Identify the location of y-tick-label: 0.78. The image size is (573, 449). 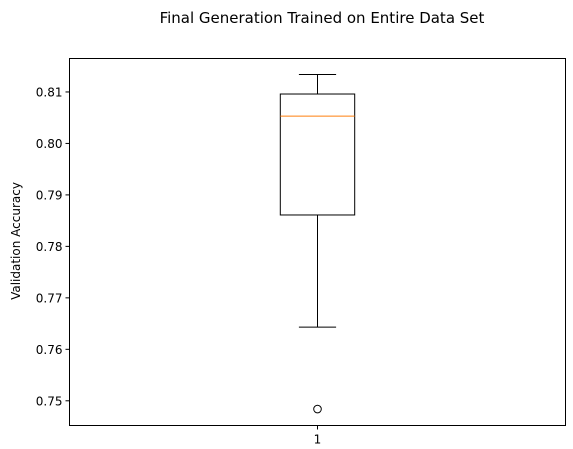
(49, 247).